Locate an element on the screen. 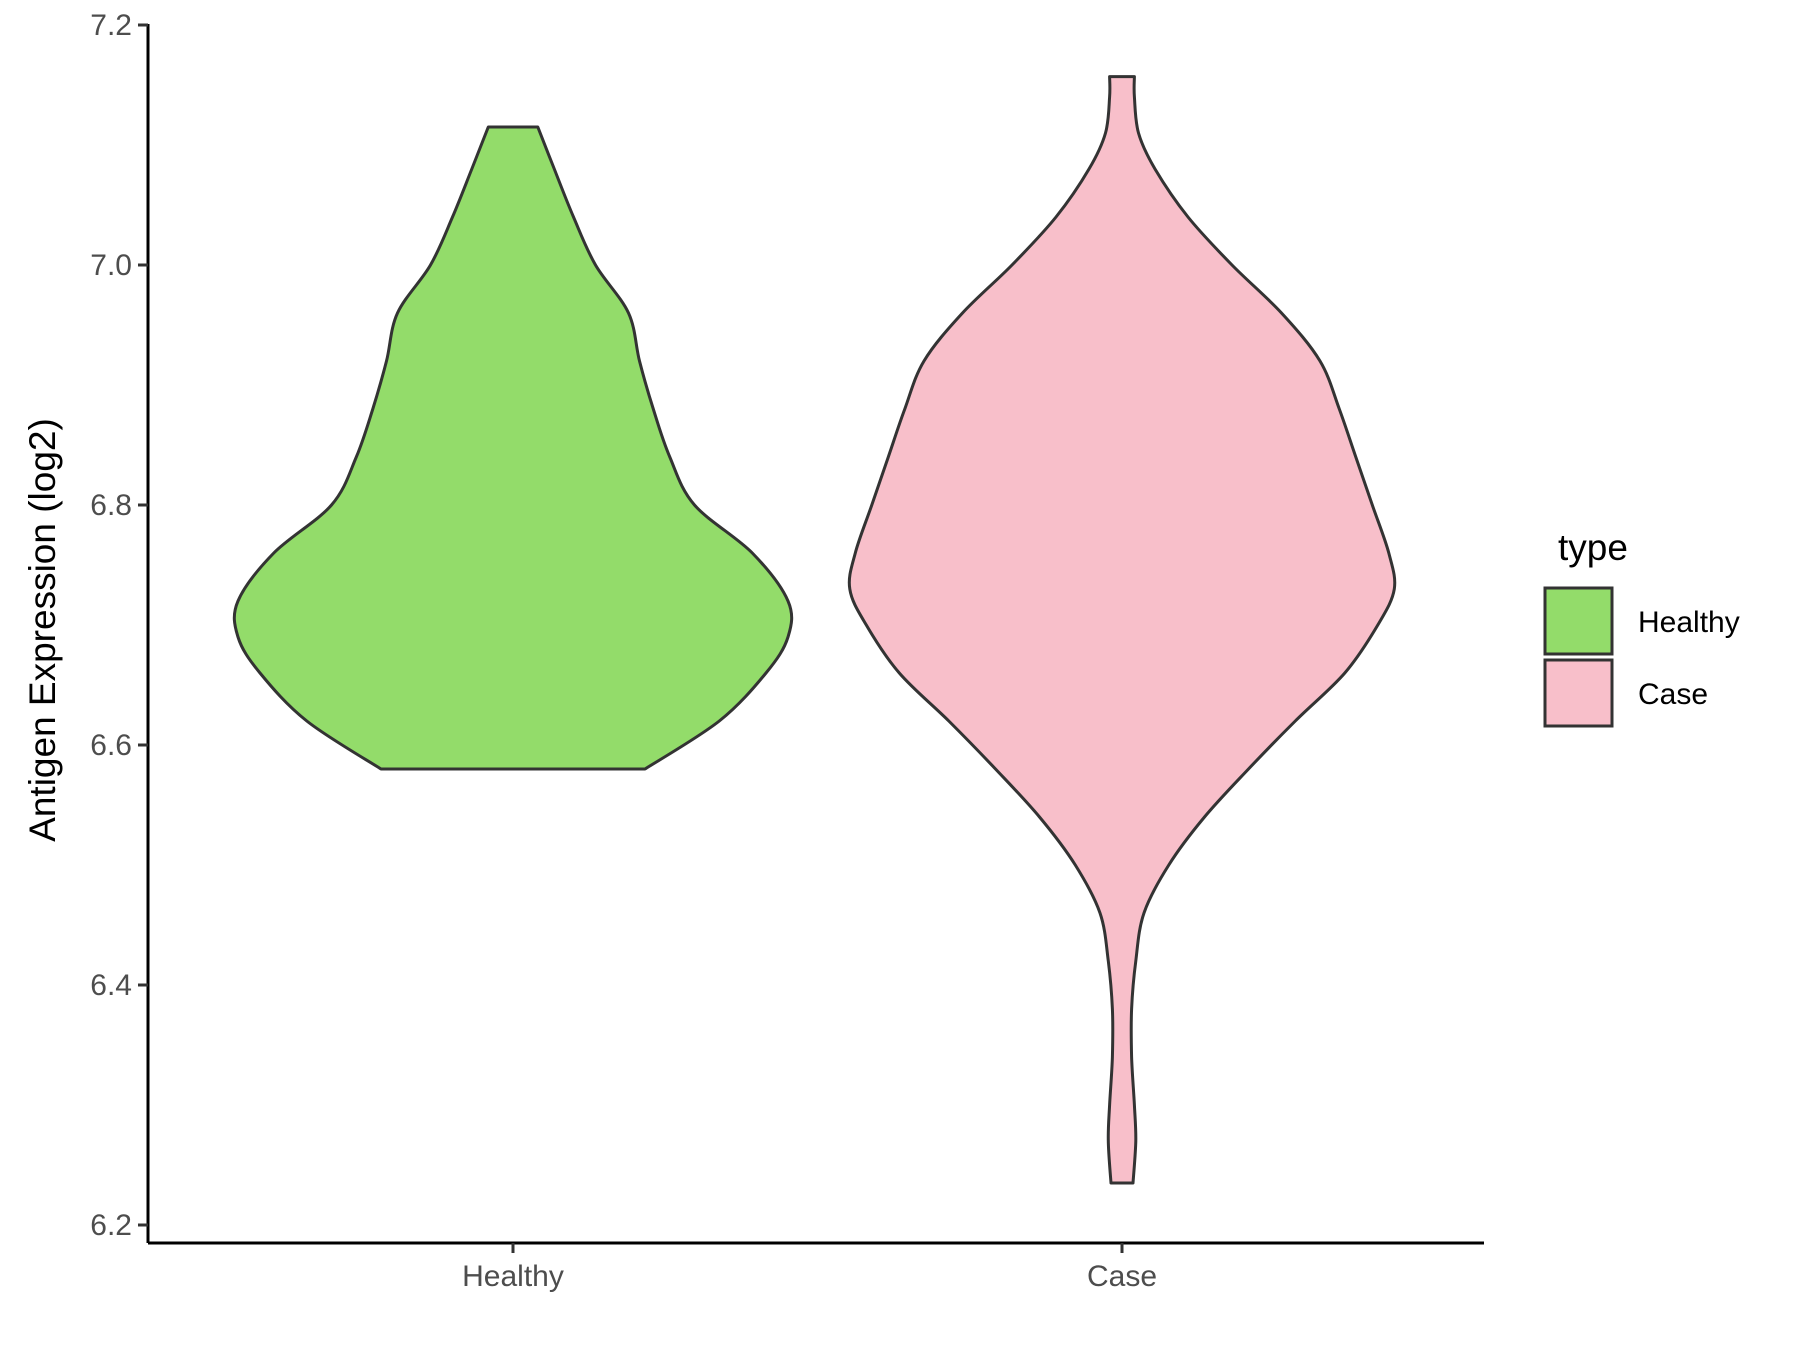  legend: type Healthy Case is located at coordinates (1641, 627).